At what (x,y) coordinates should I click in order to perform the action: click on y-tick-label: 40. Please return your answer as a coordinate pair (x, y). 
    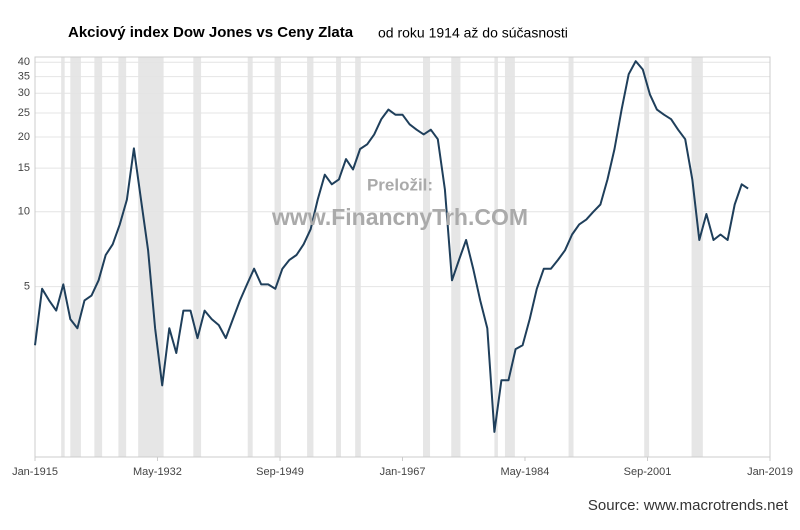
    Looking at the image, I should click on (24, 62).